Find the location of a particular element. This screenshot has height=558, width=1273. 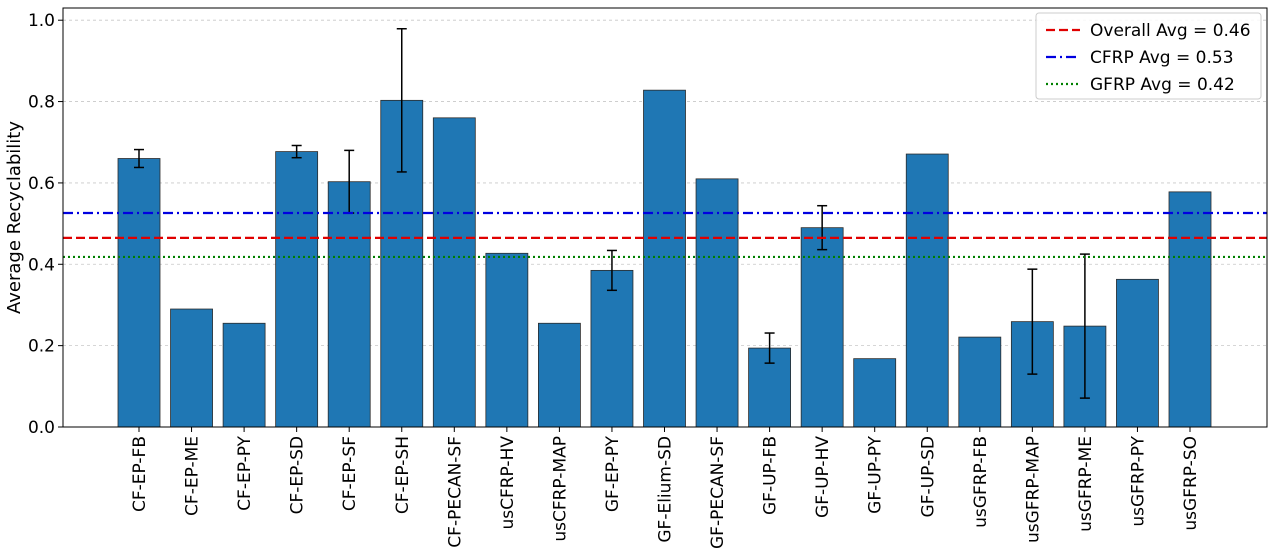

x-tick-label: CF-EP-SH is located at coordinates (403, 475).